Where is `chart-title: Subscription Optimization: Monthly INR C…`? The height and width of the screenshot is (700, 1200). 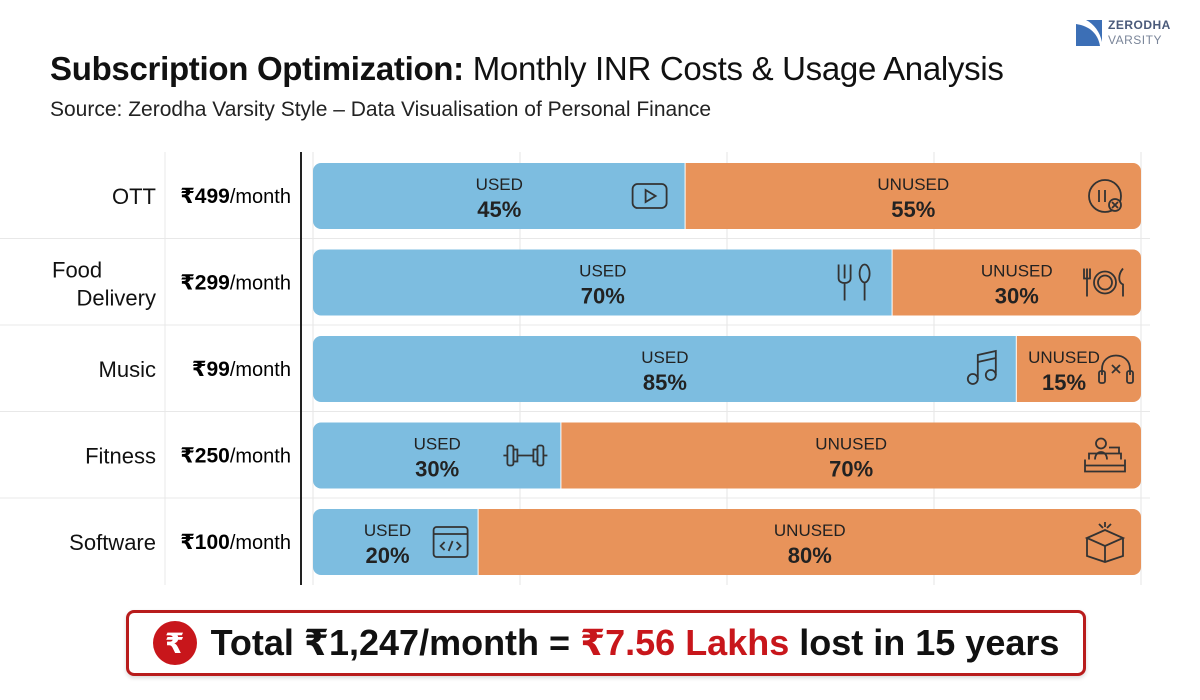 chart-title: Subscription Optimization: Monthly INR C… is located at coordinates (527, 68).